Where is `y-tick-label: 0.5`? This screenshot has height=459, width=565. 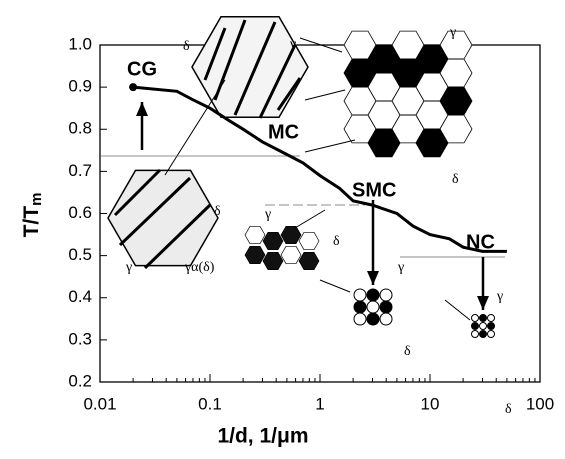
y-tick-label: 0.5 is located at coordinates (80, 254).